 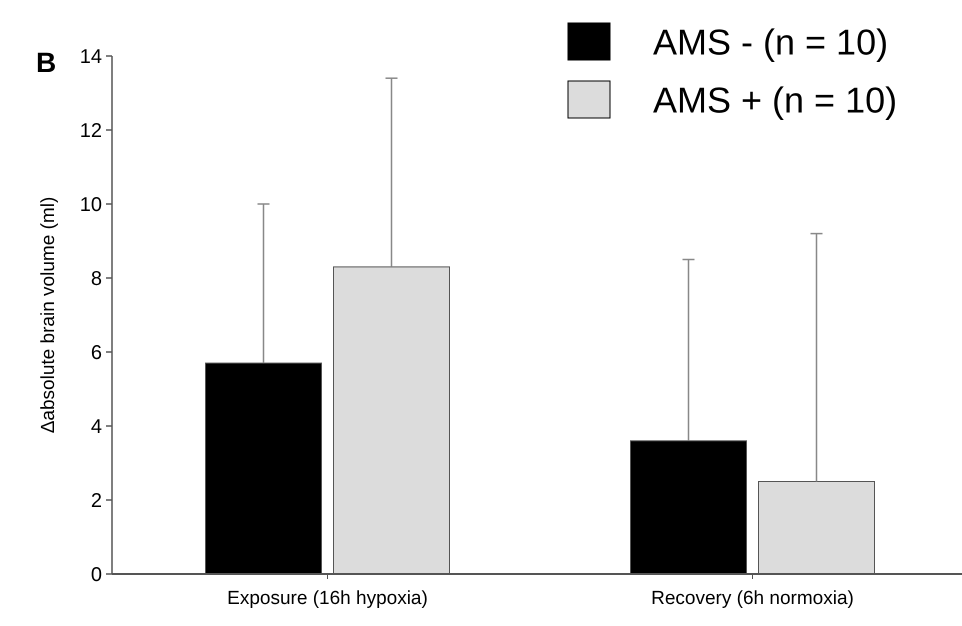 I want to click on text: B, so click(x=46, y=62).